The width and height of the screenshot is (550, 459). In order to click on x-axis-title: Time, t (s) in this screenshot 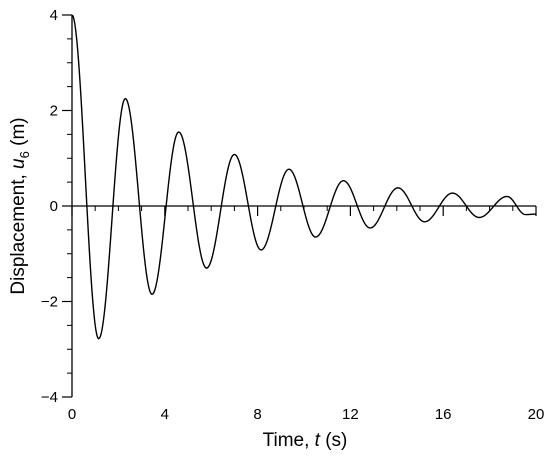, I will do `click(305, 440)`.